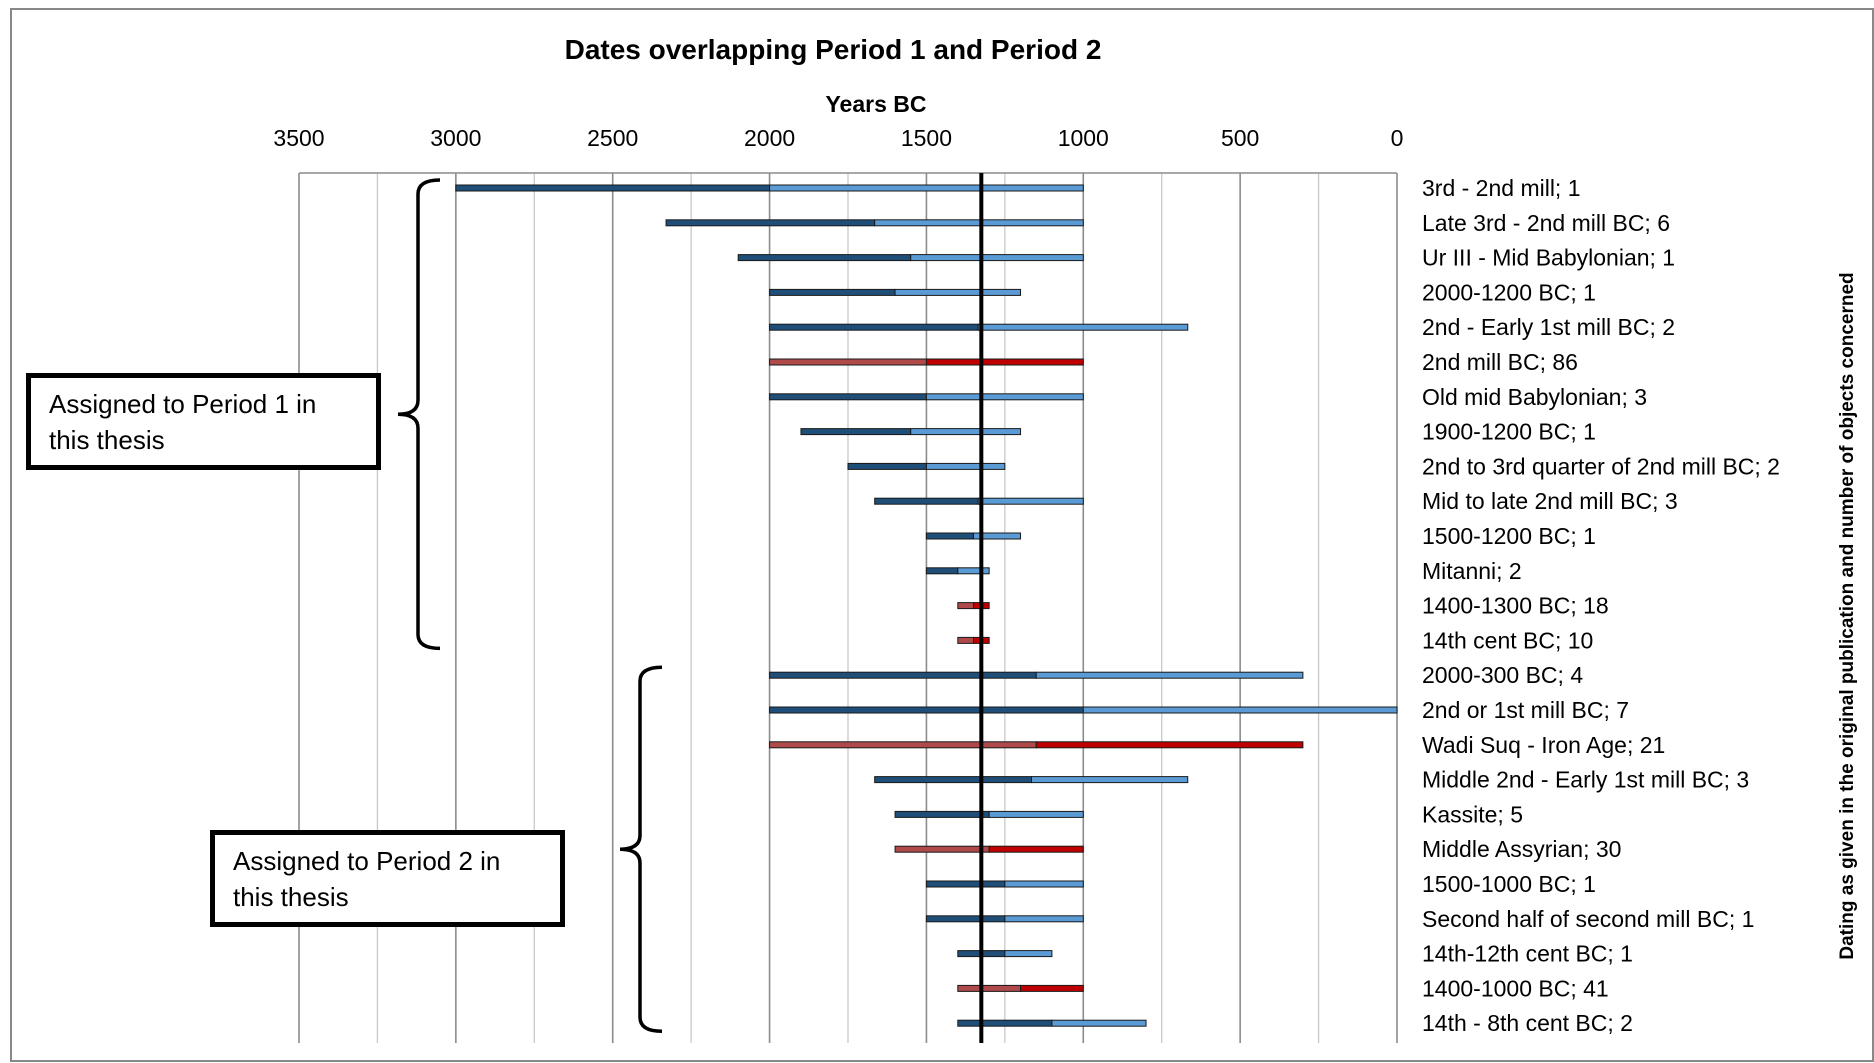  What do you see at coordinates (1240, 138) in the screenshot?
I see `x-tick-label: 500` at bounding box center [1240, 138].